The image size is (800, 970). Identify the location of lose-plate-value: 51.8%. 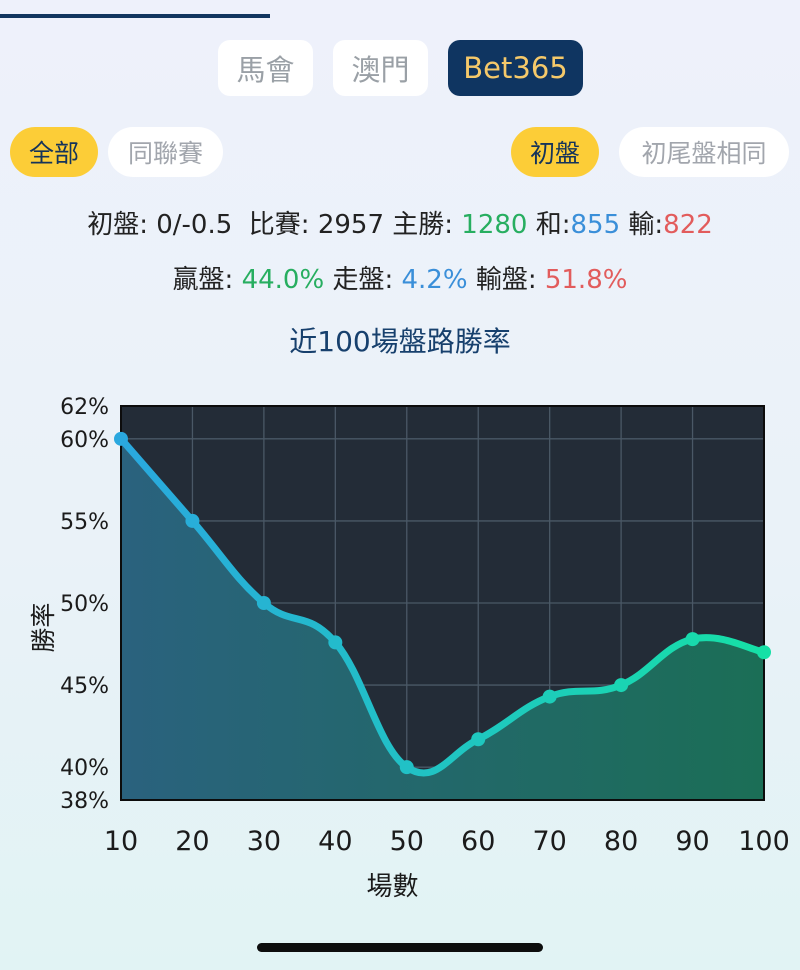
(586, 280).